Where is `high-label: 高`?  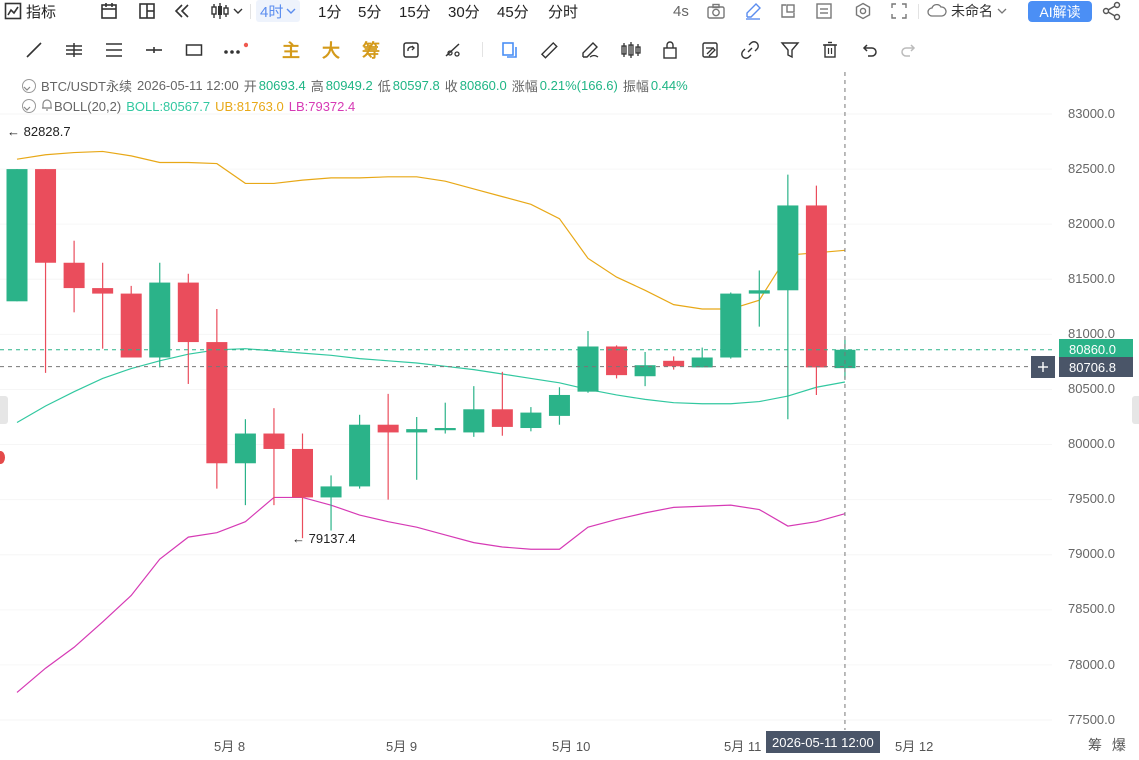
high-label: 高 is located at coordinates (317, 86).